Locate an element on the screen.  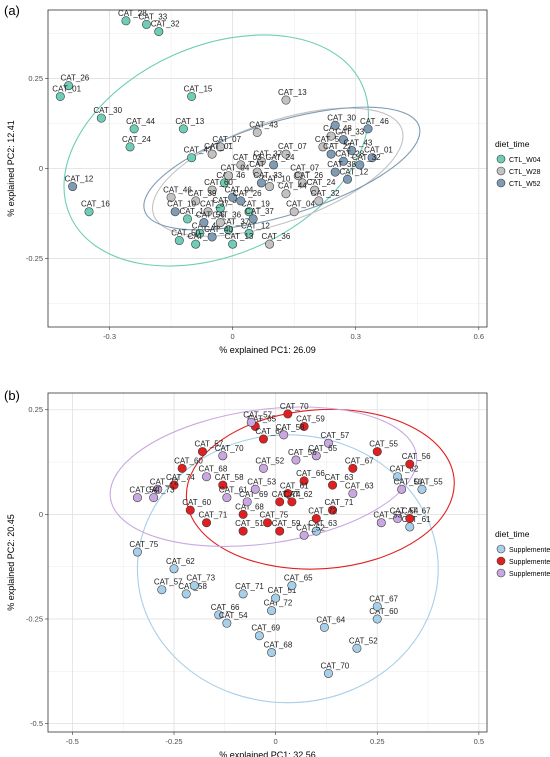
point-label: CAT_59 is located at coordinates (286, 523).